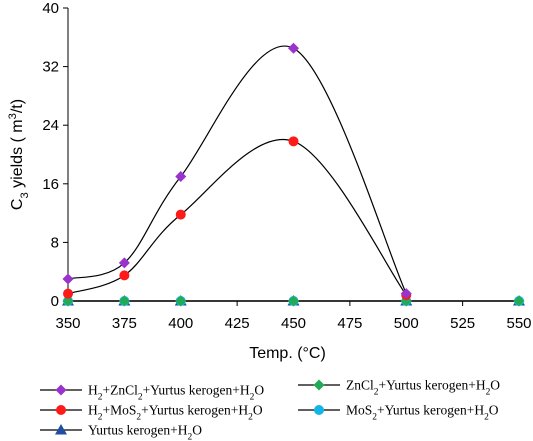 Image resolution: width=533 pixels, height=441 pixels. Describe the element at coordinates (19, 154) in the screenshot. I see `y-axis-title: C3 yields ( m3/t)` at that location.